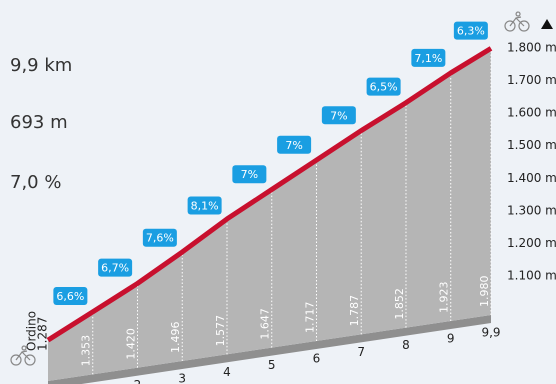  I want to click on y-tick-label: 1.500 m, so click(531, 145).